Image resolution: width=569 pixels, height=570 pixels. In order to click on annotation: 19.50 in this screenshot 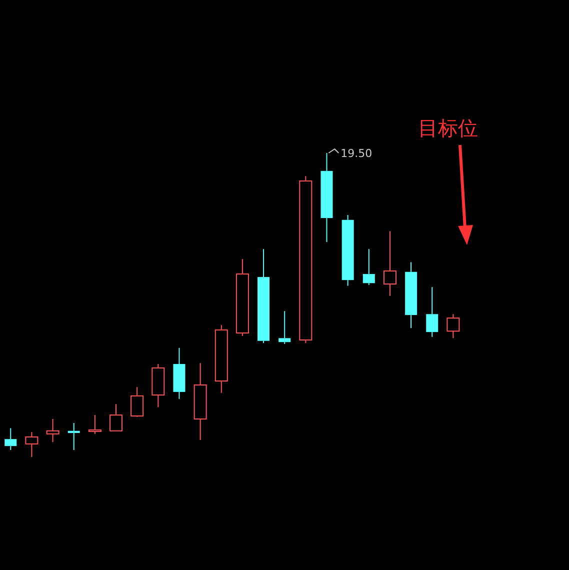, I will do `click(356, 153)`.